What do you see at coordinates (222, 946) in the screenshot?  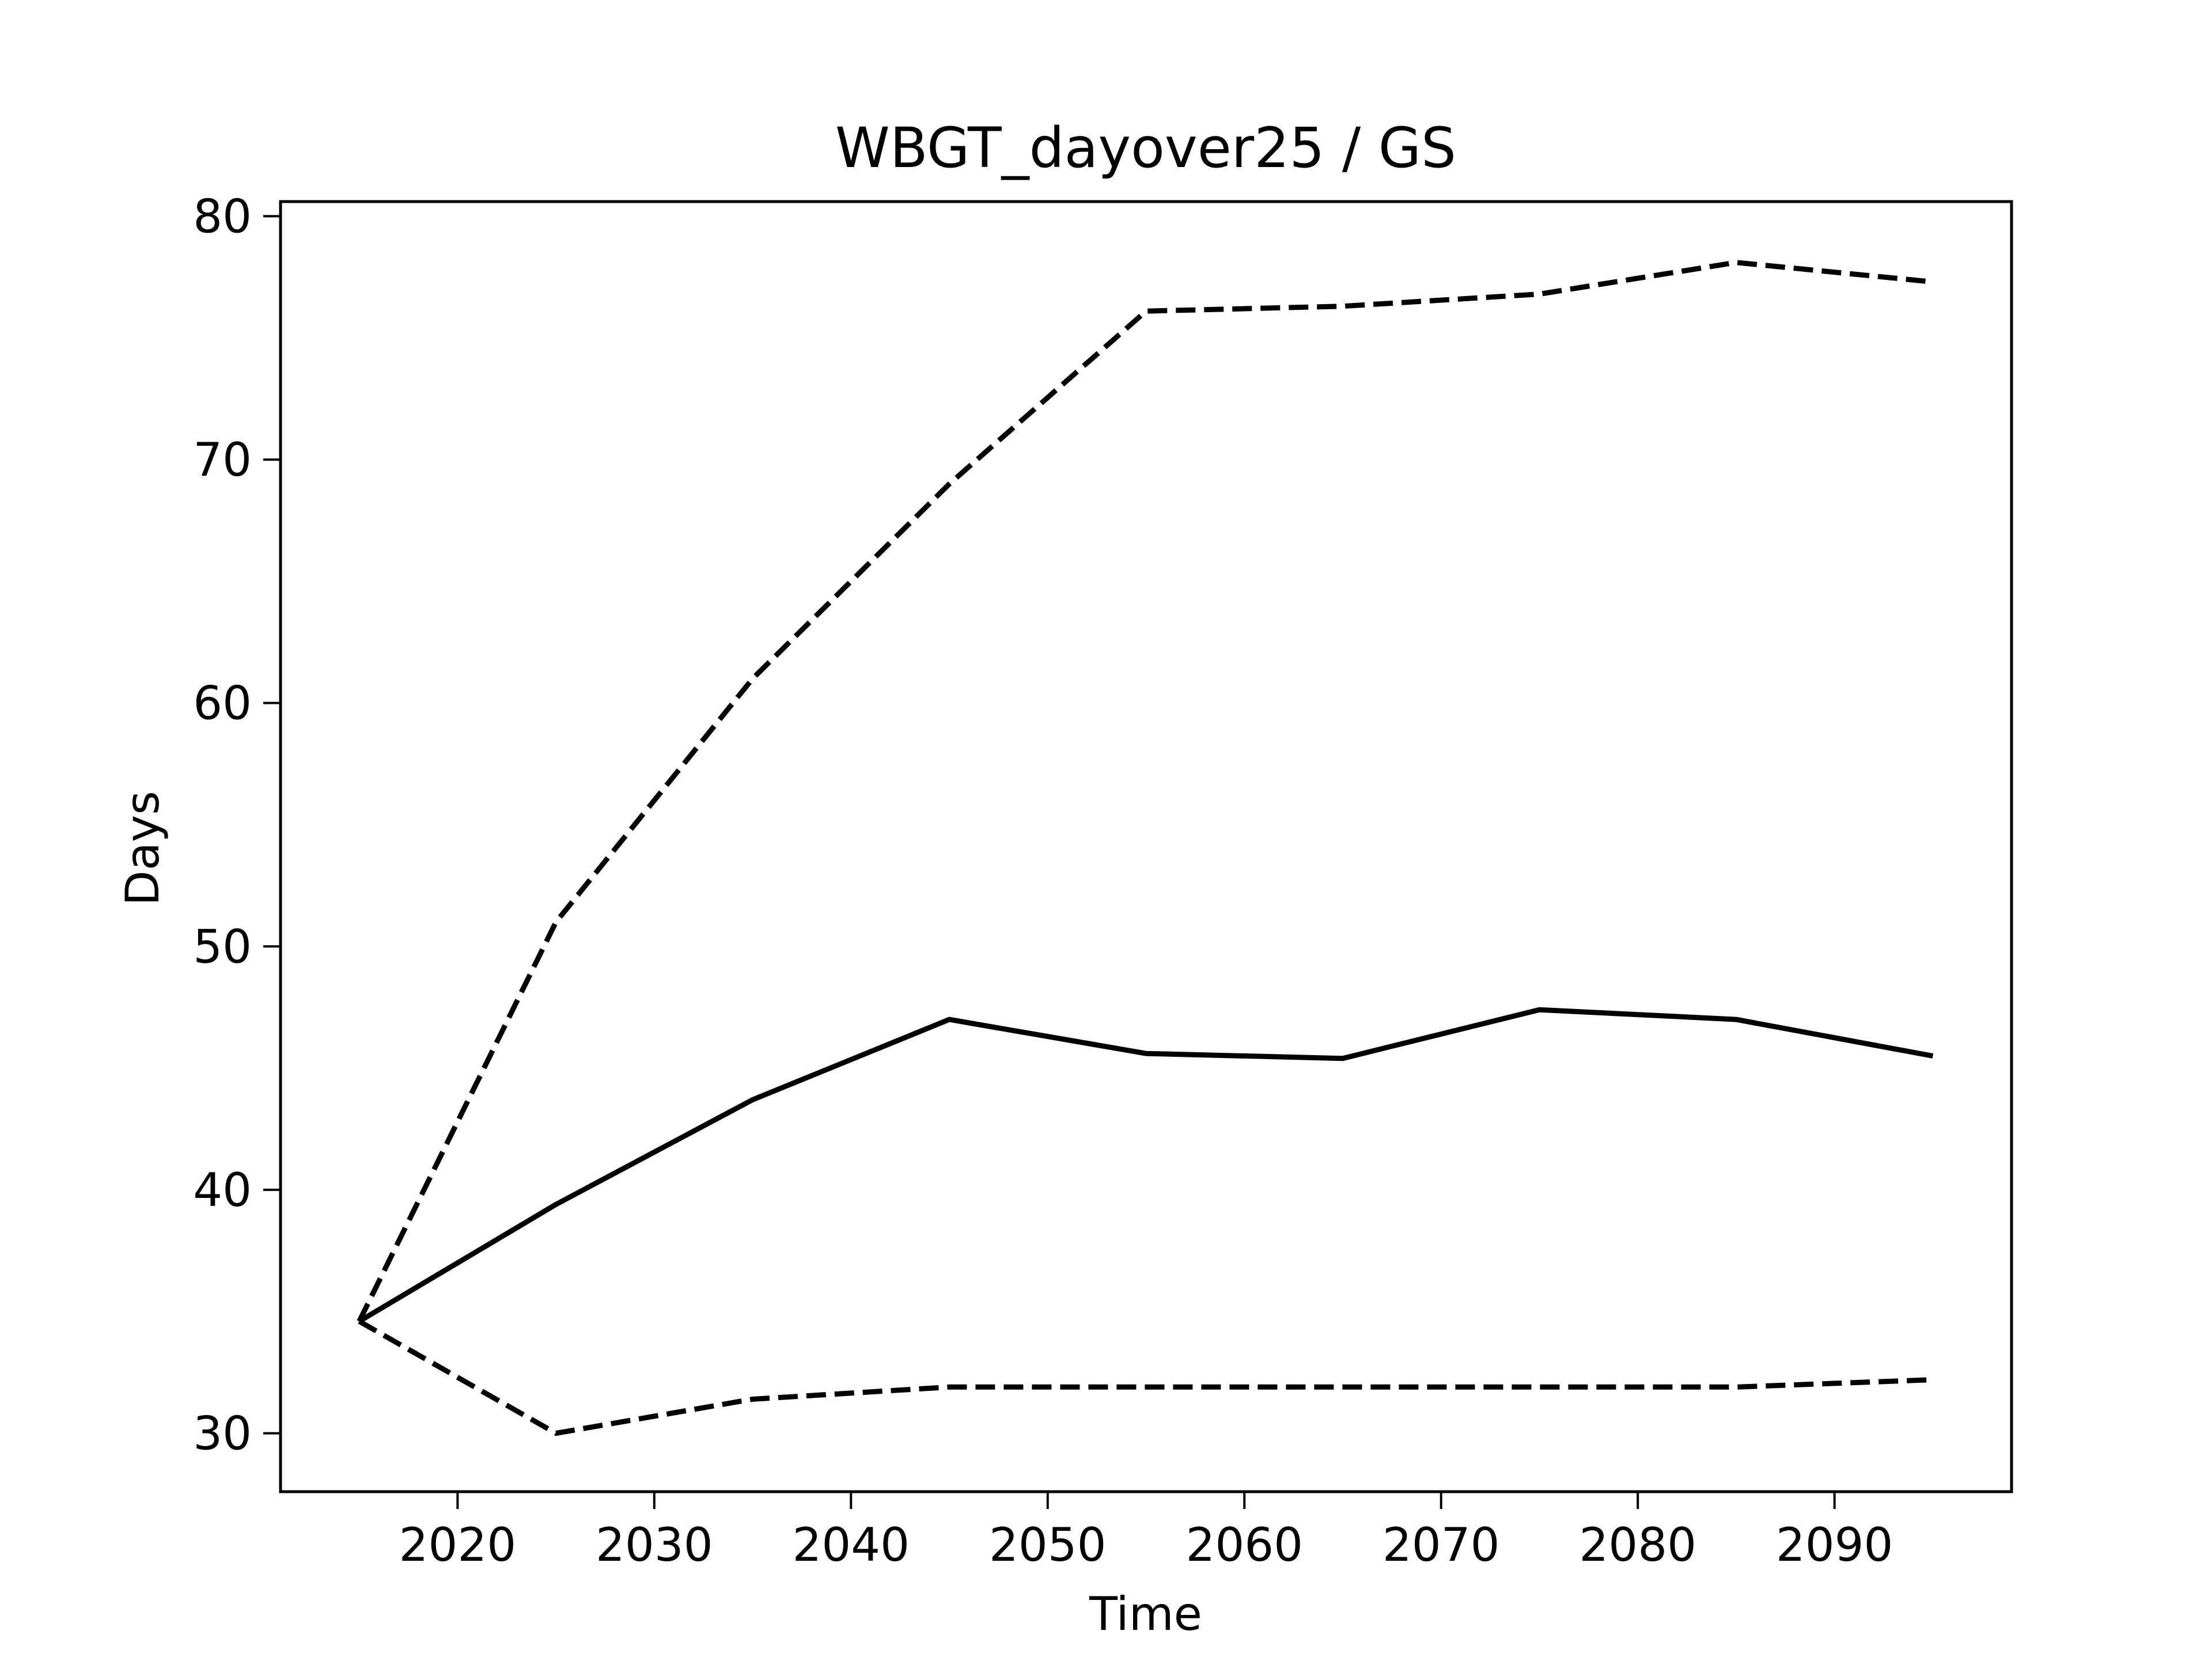 I see `y-tick-label: 50` at bounding box center [222, 946].